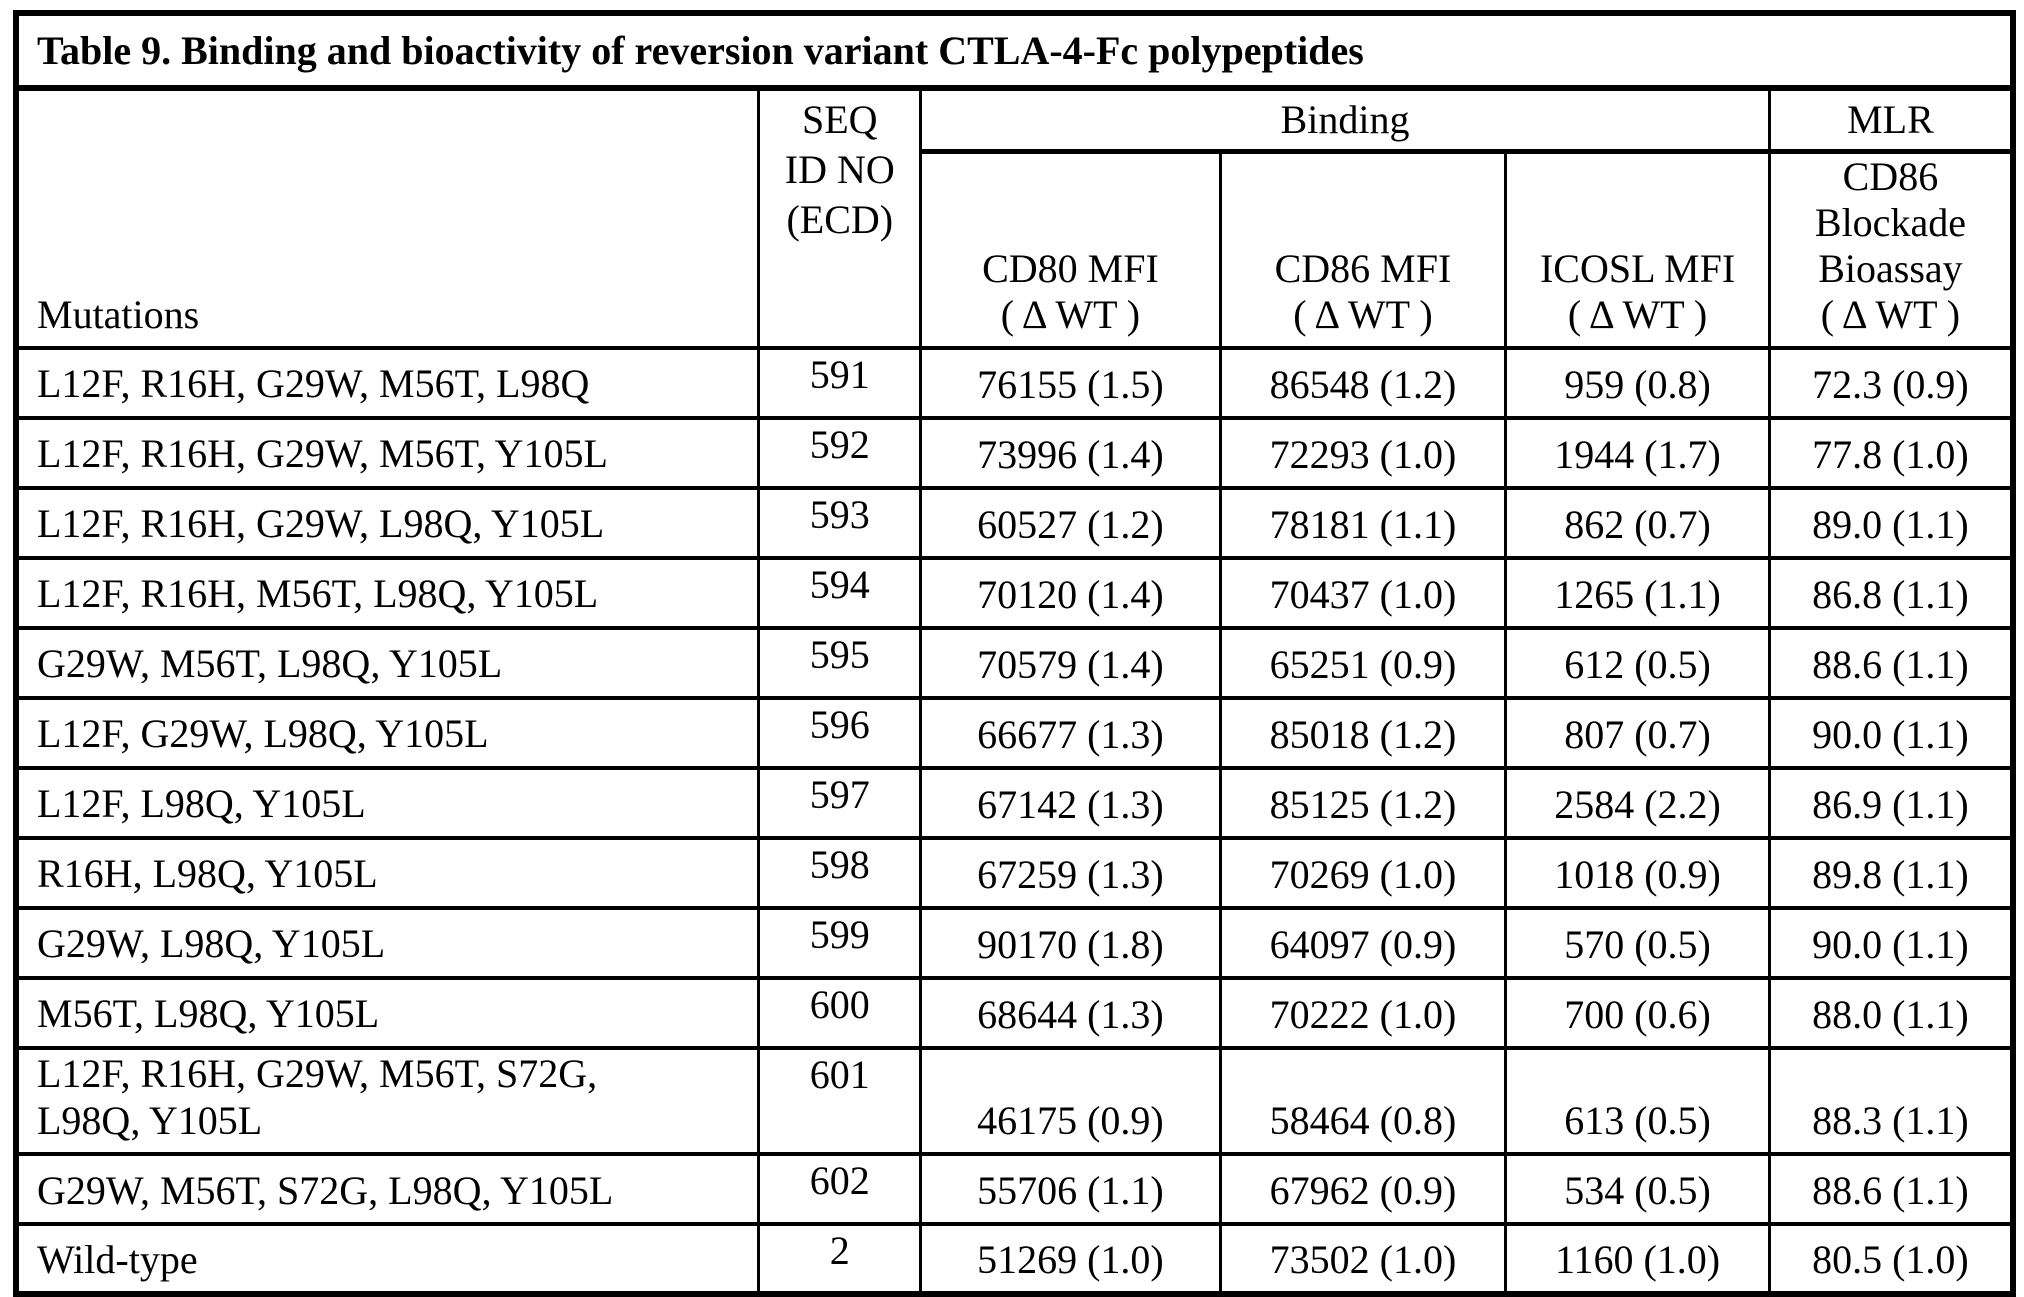  Describe the element at coordinates (1070, 1188) in the screenshot. I see `cd80-mfi-cell: 55706 (1.1)` at that location.